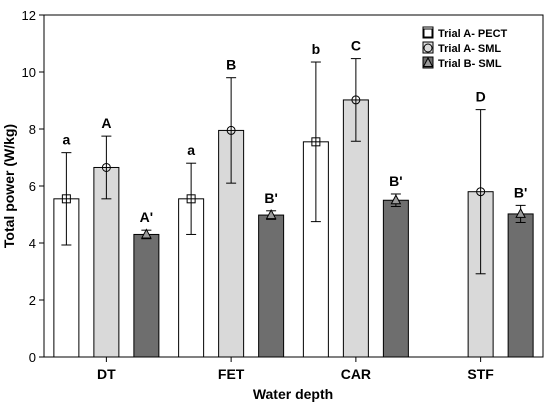  I want to click on y-tick-label: 8, so click(32, 129).